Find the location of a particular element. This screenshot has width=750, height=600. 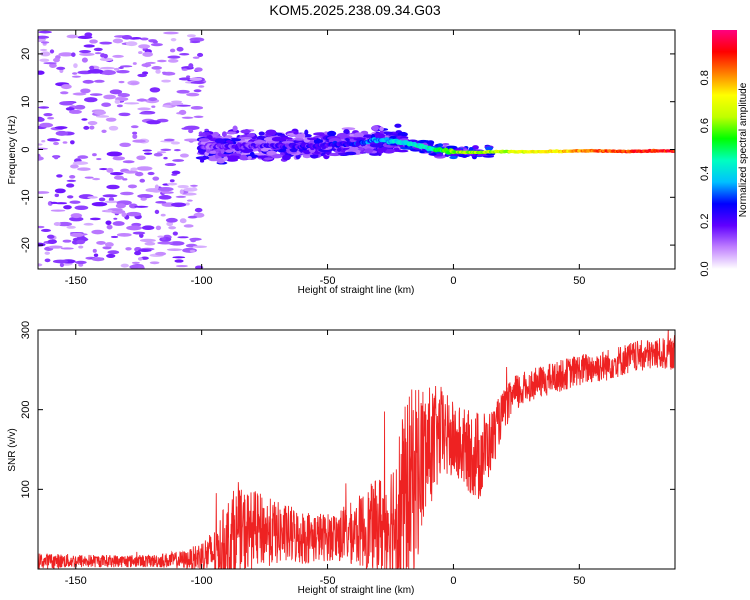

colorbar-gradient is located at coordinates (724, 149).